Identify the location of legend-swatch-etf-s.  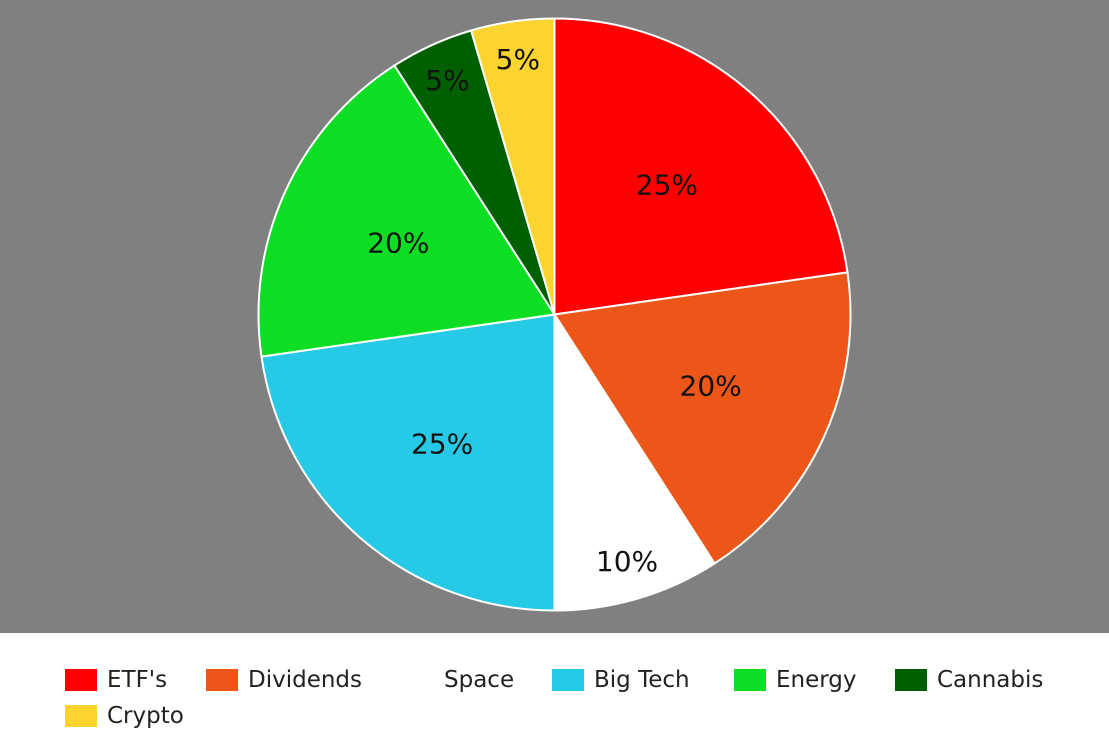
(81, 680).